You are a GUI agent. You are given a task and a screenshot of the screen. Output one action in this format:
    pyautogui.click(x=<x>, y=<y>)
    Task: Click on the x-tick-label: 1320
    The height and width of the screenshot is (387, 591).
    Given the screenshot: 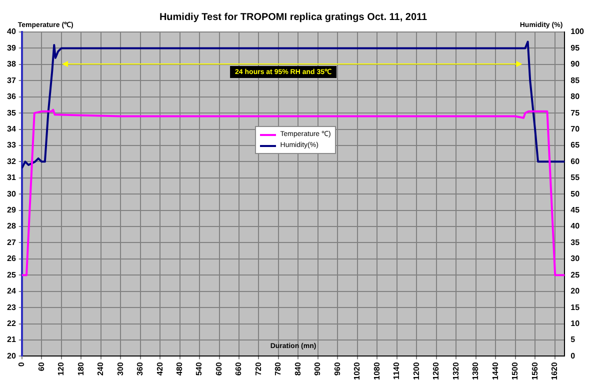 What is the action you would take?
    pyautogui.click(x=455, y=371)
    